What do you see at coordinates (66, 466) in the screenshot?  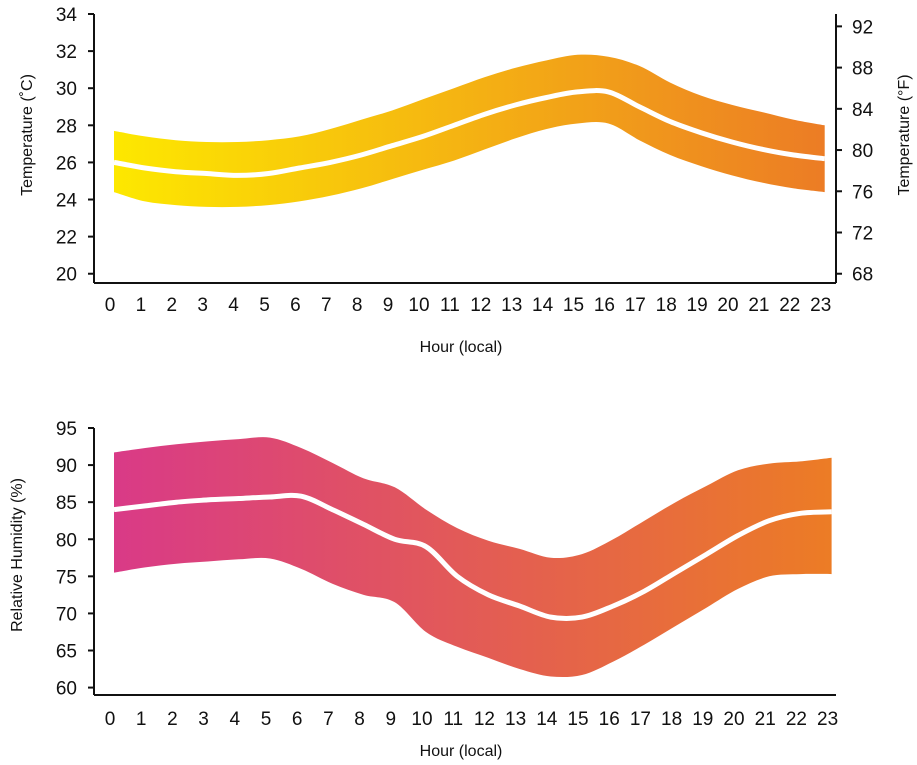 I see `humidity-y-tick-label: 90` at bounding box center [66, 466].